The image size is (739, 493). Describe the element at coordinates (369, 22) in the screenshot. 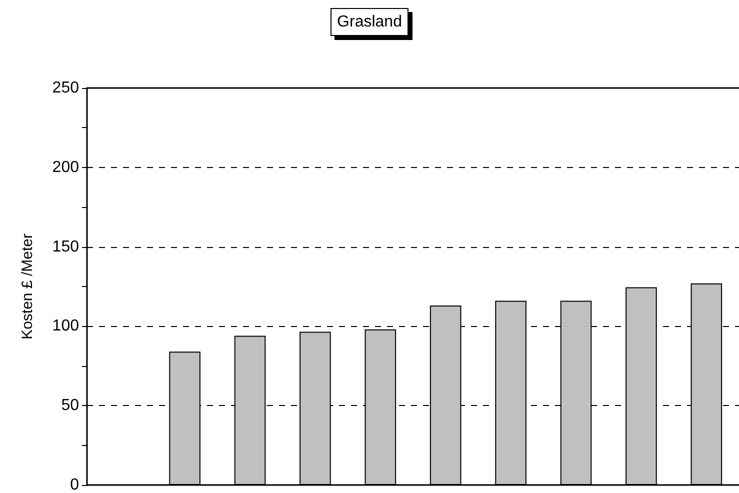

I see `chart-title: Grasland` at that location.